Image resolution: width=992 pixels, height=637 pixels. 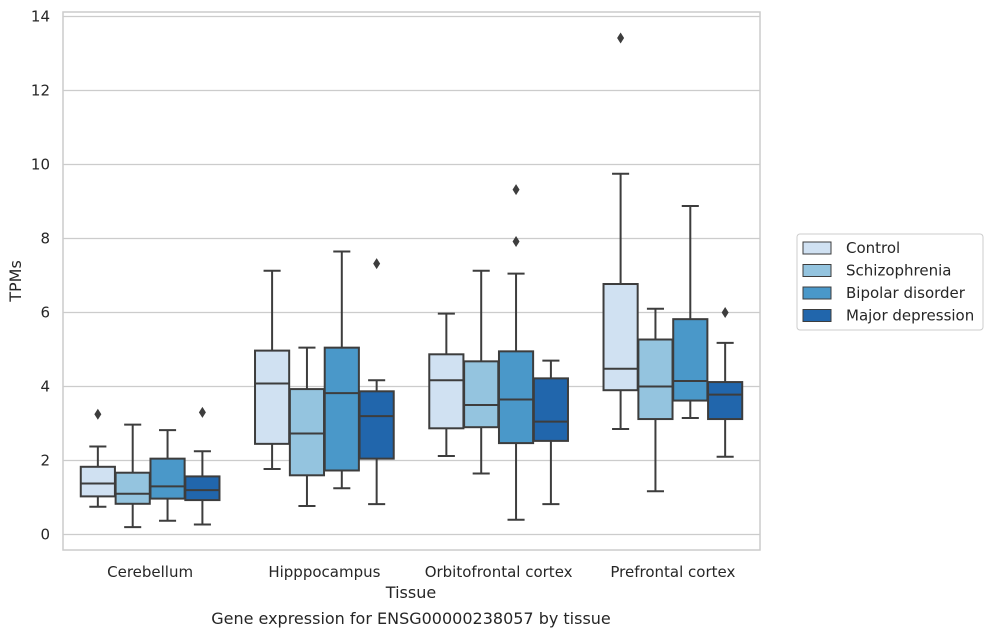 What do you see at coordinates (40, 91) in the screenshot?
I see `y-tick-label: 12` at bounding box center [40, 91].